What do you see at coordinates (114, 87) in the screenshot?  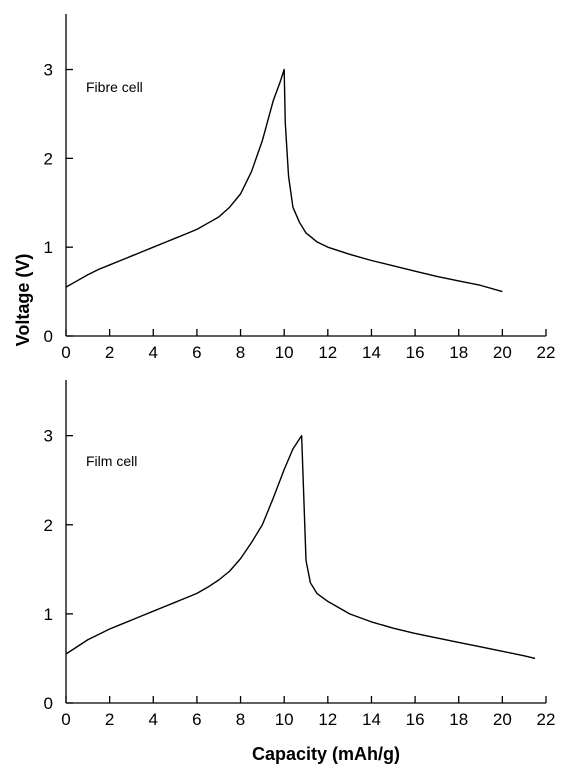 I see `chart-annotation-0: Fibre cell` at bounding box center [114, 87].